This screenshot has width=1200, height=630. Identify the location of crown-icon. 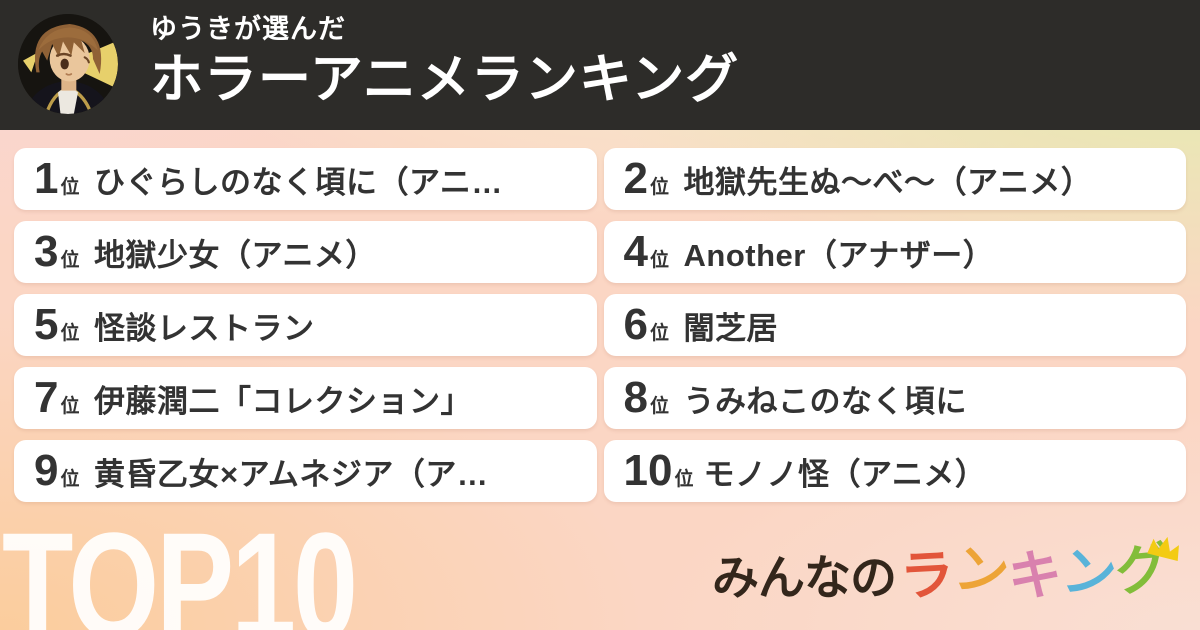
(1163, 548).